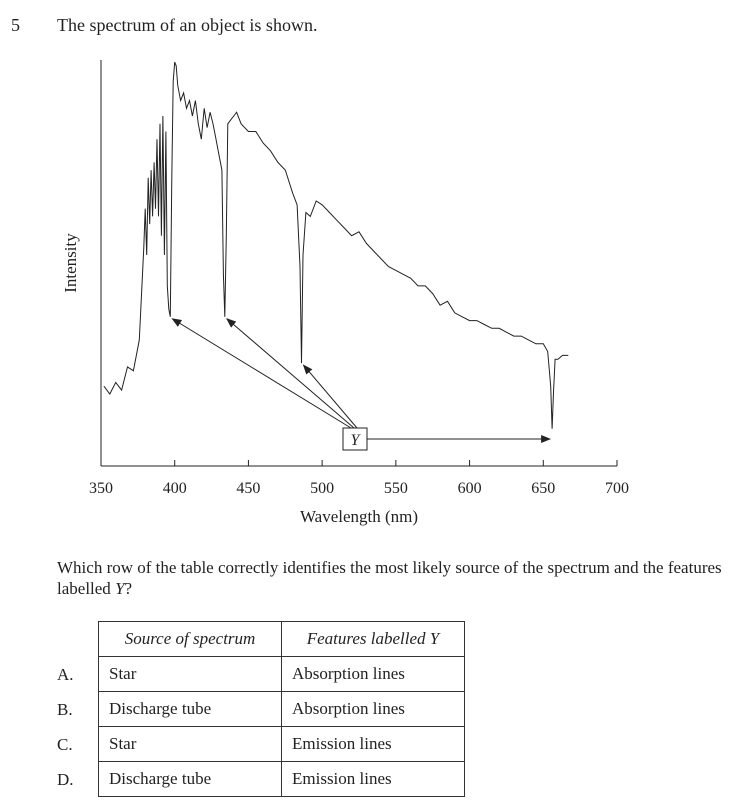 This screenshot has height=807, width=745. I want to click on x-tick-label: 350, so click(101, 488).